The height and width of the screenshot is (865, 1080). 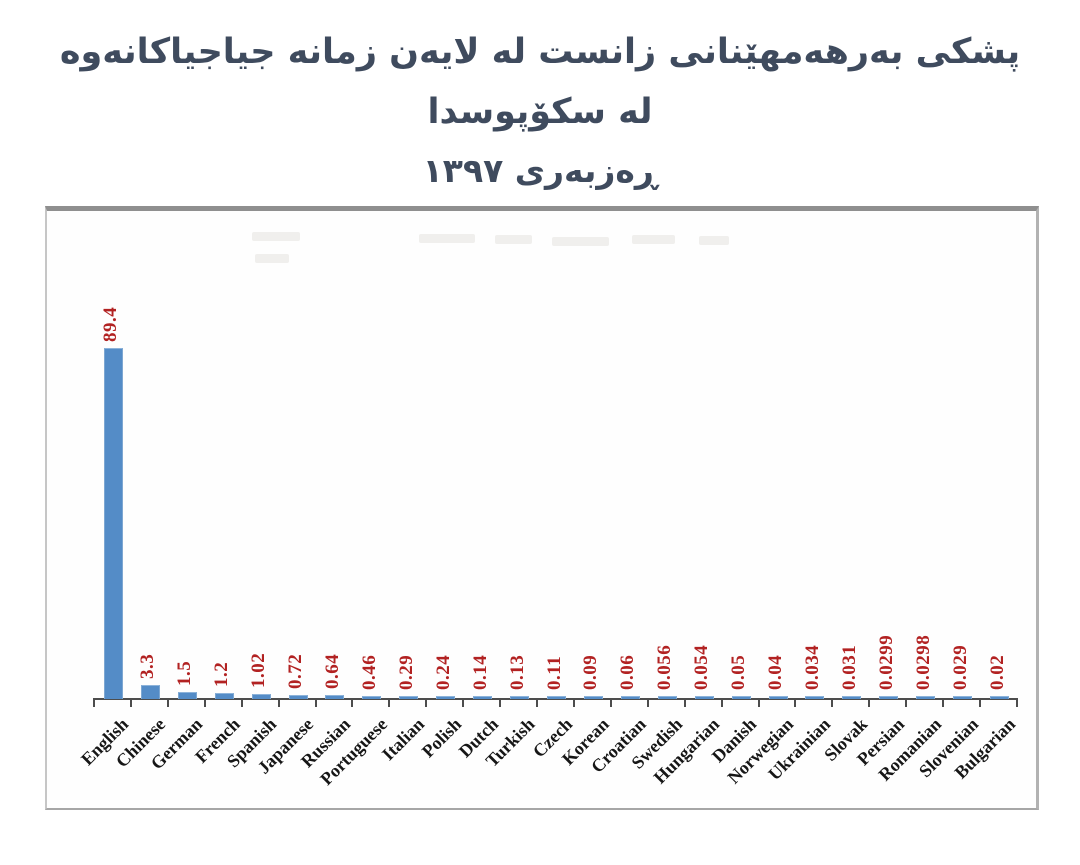 What do you see at coordinates (960, 667) in the screenshot?
I see `value-label-slovenian: 0.029` at bounding box center [960, 667].